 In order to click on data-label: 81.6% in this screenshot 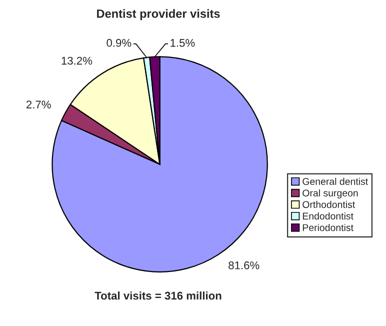, I will do `click(244, 265)`.